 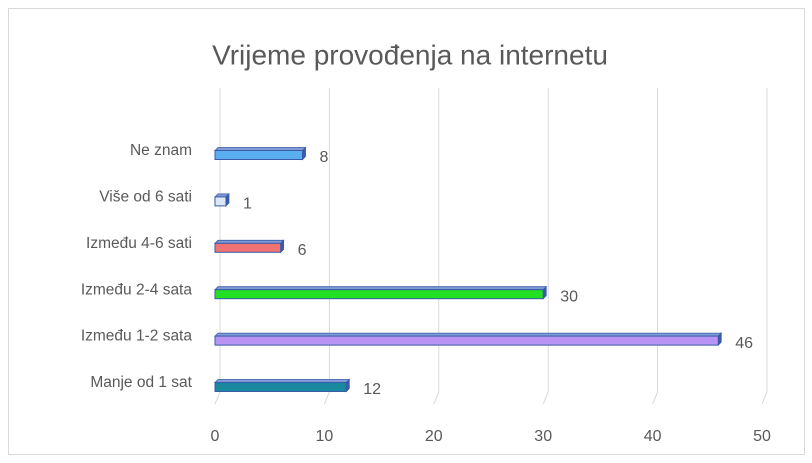 I want to click on value-label: 6, so click(x=302, y=250).